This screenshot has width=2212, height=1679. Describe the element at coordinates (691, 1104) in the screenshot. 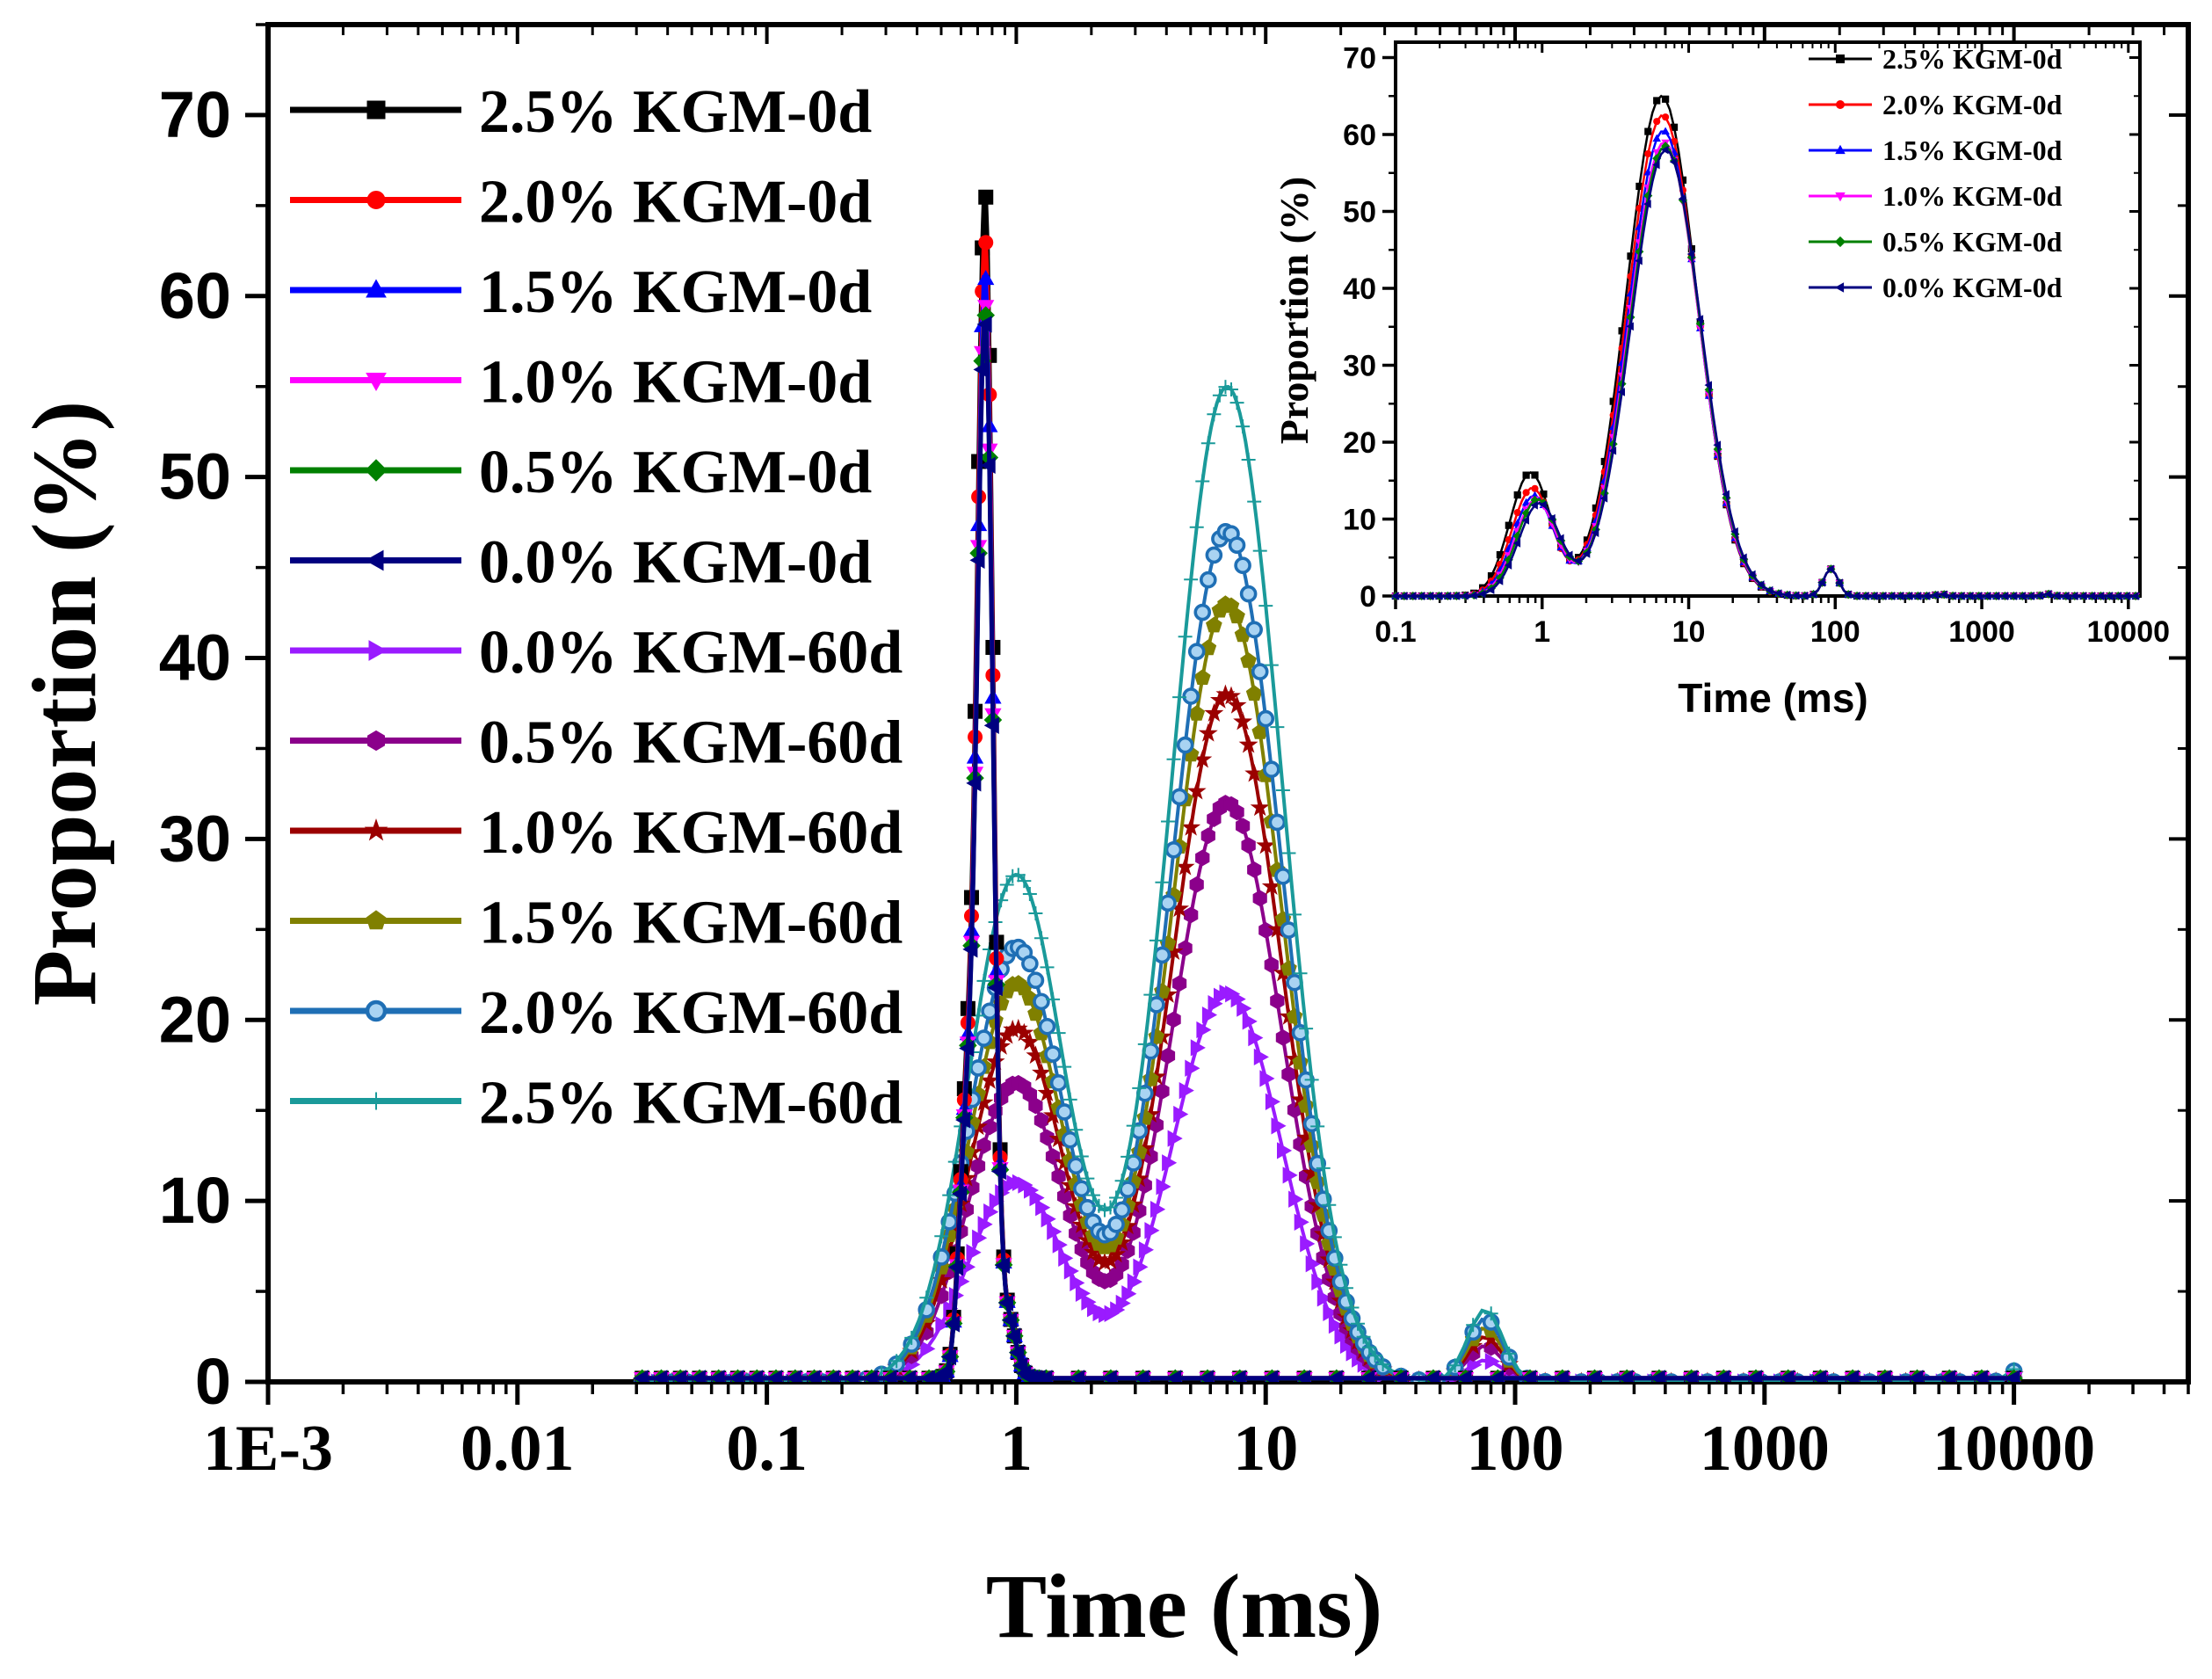

I see `legend-label: 2.5% KGM-60d` at that location.